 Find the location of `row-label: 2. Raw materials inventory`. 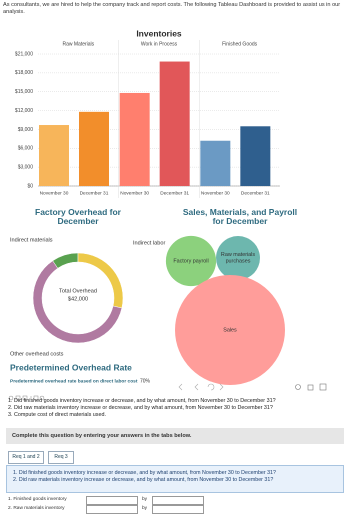

row-label: 2. Raw materials inventory is located at coordinates (36, 508).